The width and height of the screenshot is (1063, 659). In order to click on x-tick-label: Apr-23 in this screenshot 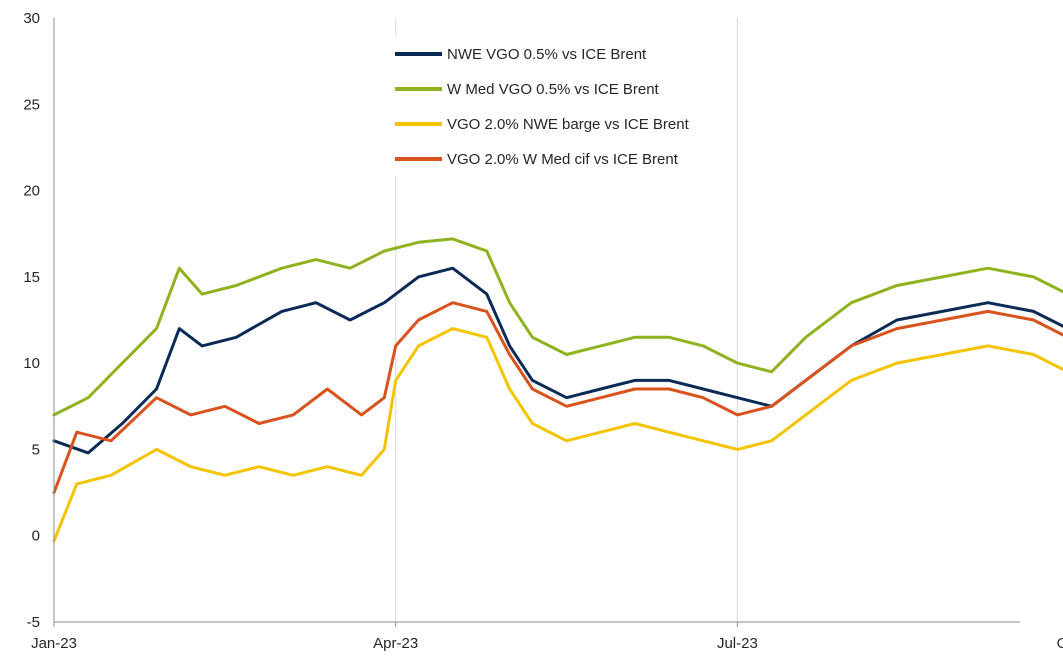, I will do `click(395, 643)`.